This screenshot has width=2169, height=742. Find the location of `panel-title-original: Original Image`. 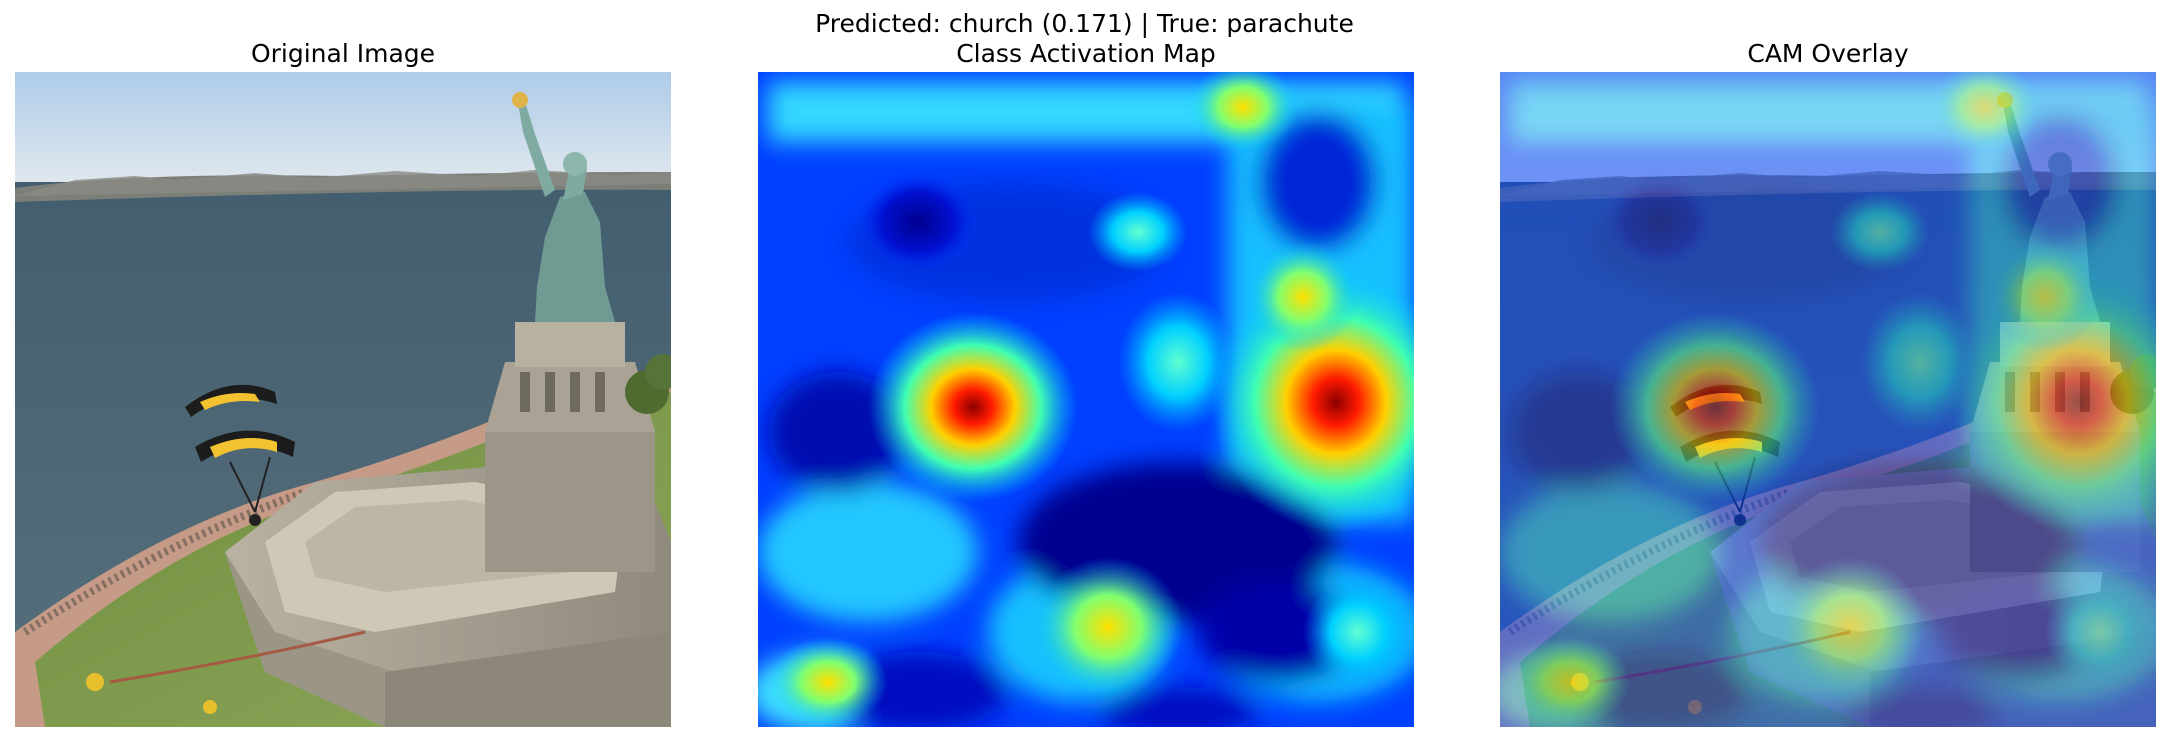

panel-title-original: Original Image is located at coordinates (343, 53).